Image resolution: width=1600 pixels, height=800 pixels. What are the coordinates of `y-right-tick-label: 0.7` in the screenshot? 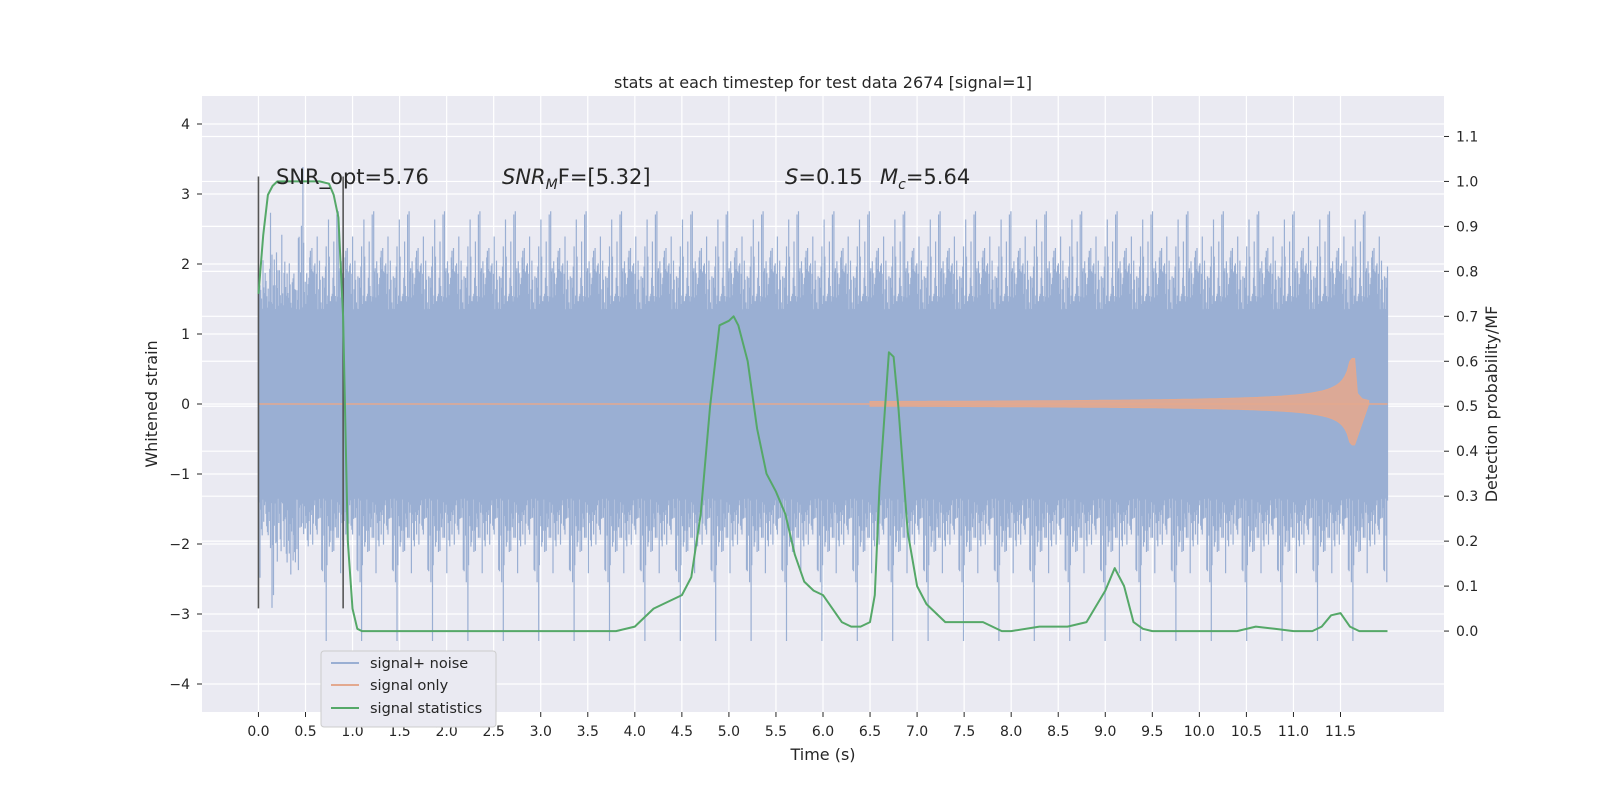 It's located at (1467, 317).